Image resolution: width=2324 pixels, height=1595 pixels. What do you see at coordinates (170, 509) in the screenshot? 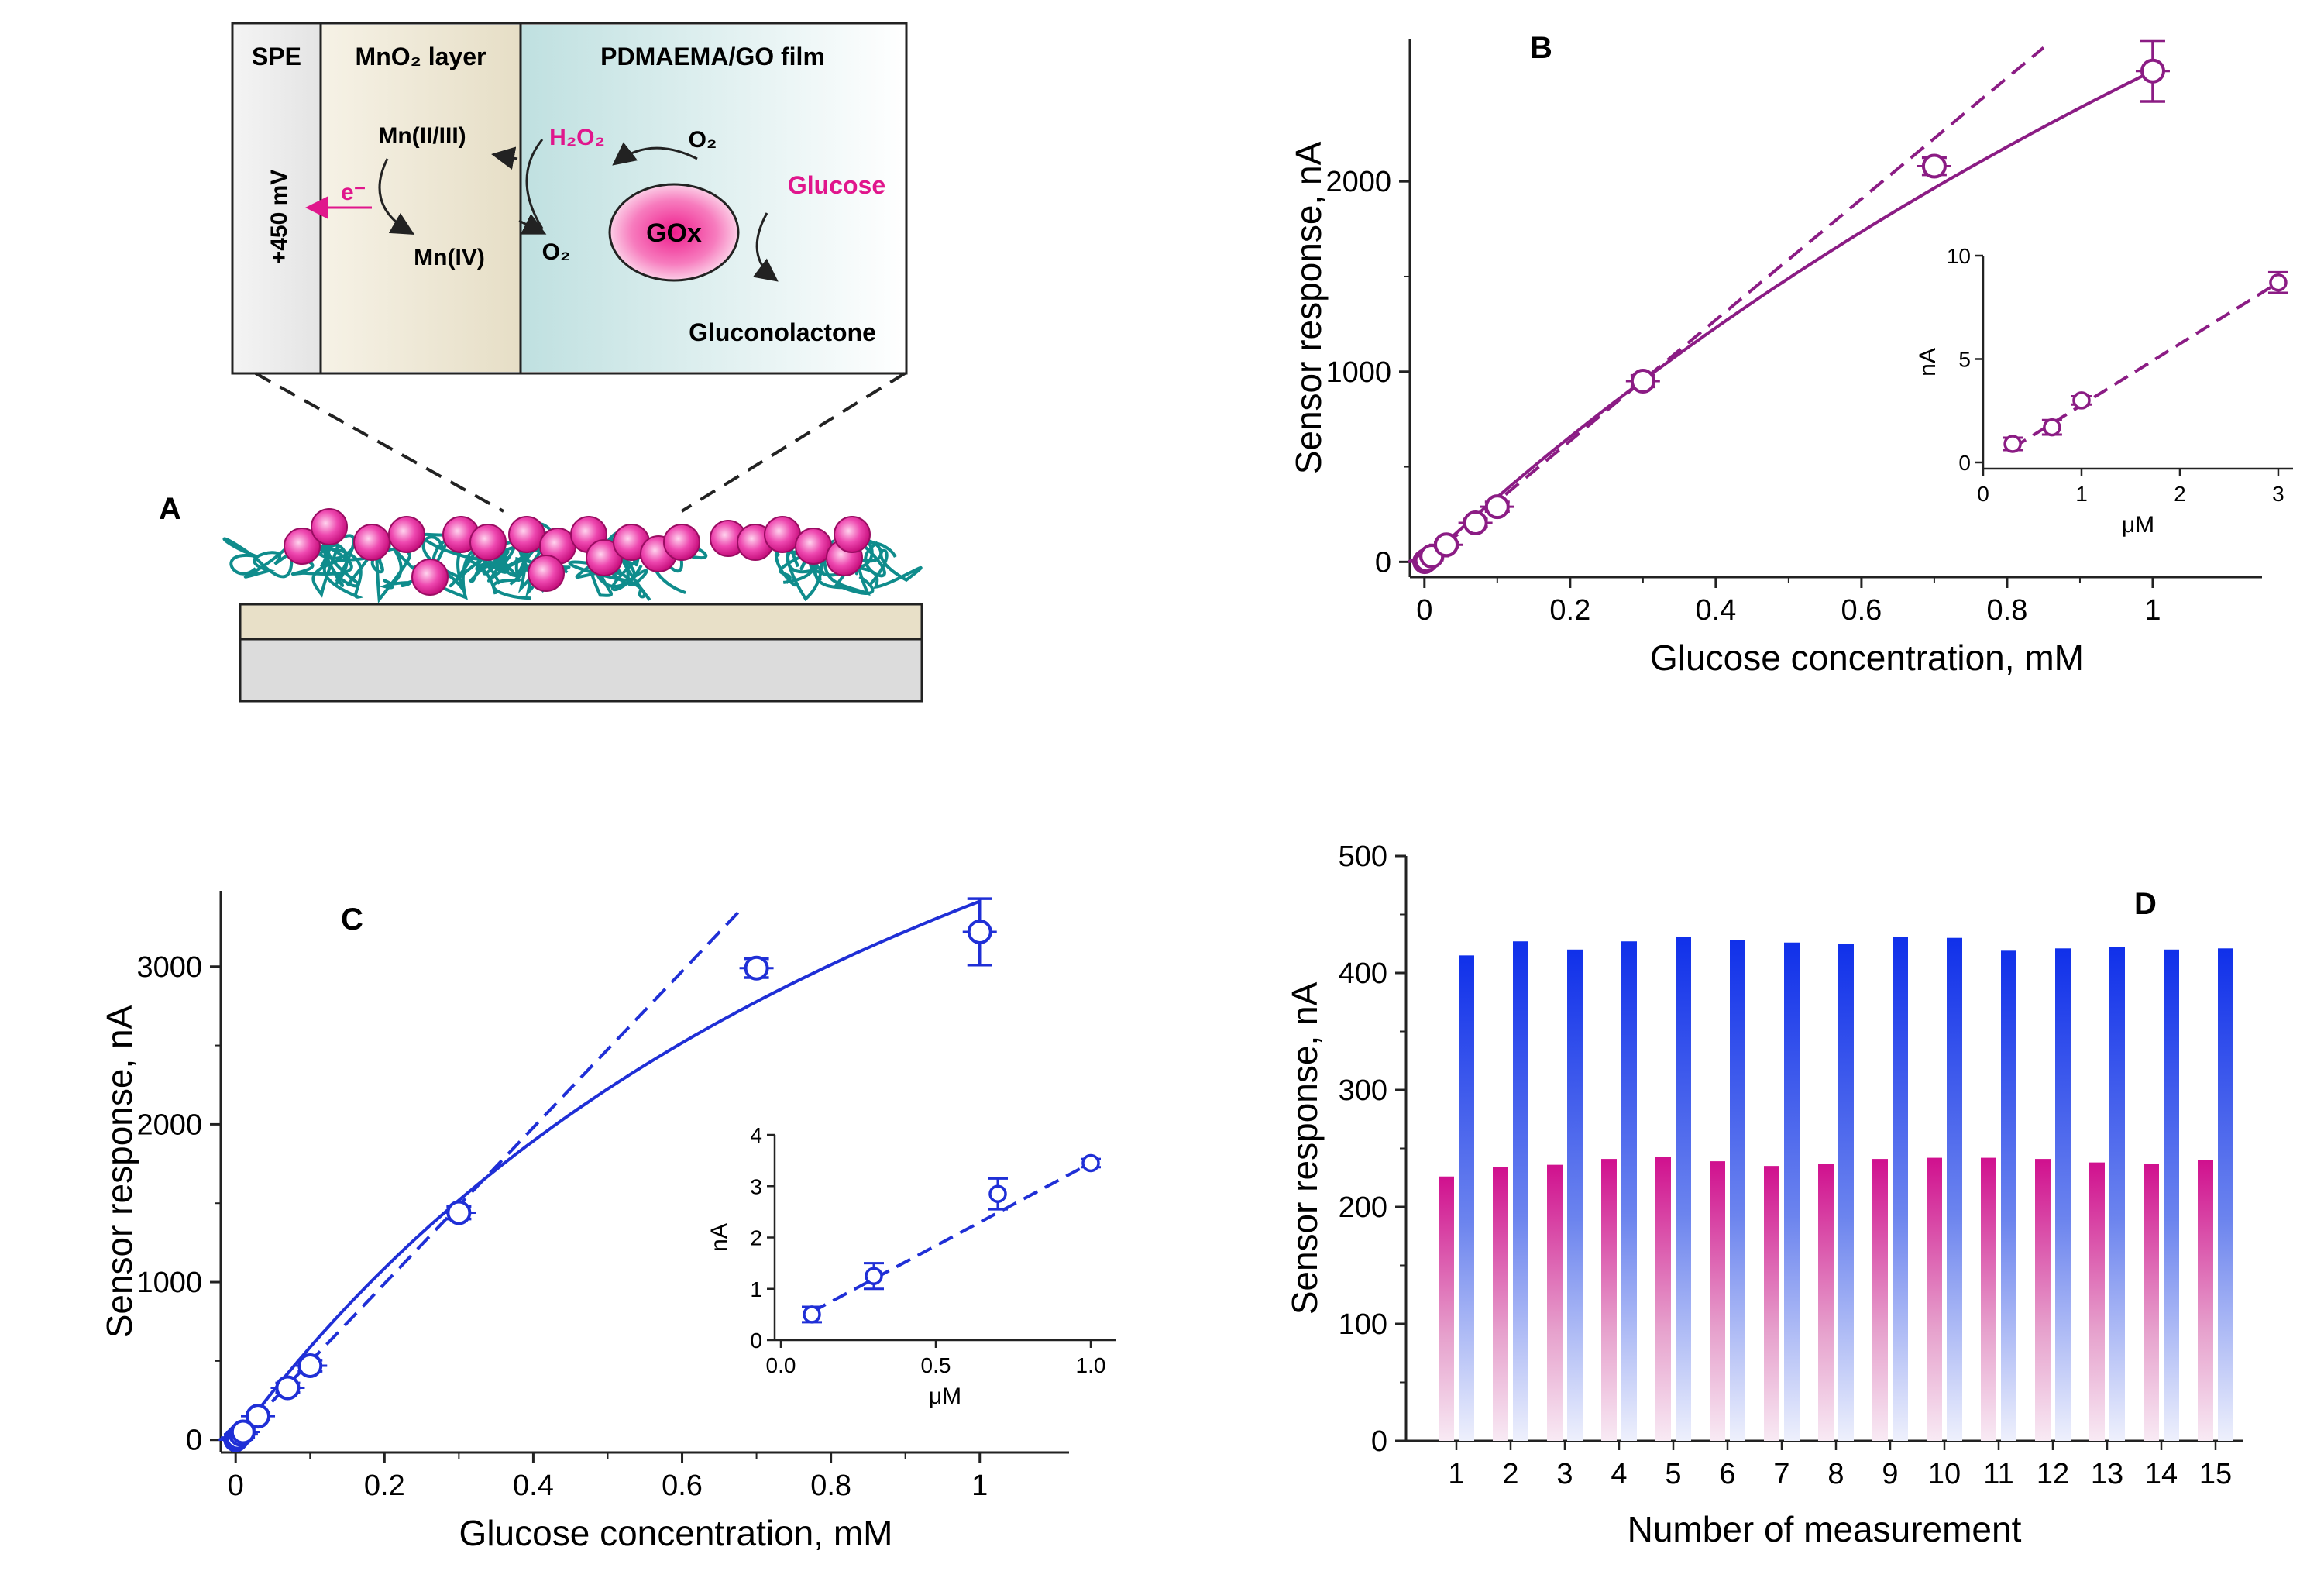
I see `panel-a-label: A` at bounding box center [170, 509].